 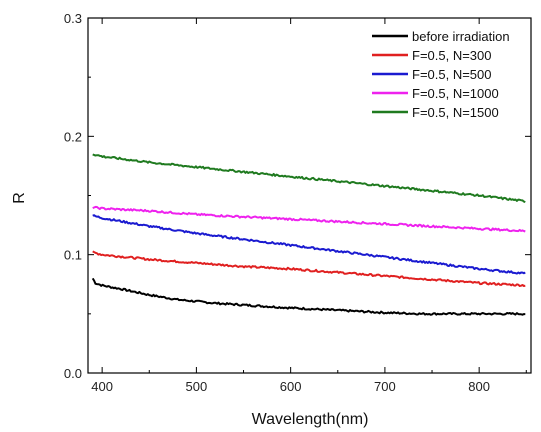 I want to click on legend-label-3: F=0.5, N=500, so click(x=452, y=74).